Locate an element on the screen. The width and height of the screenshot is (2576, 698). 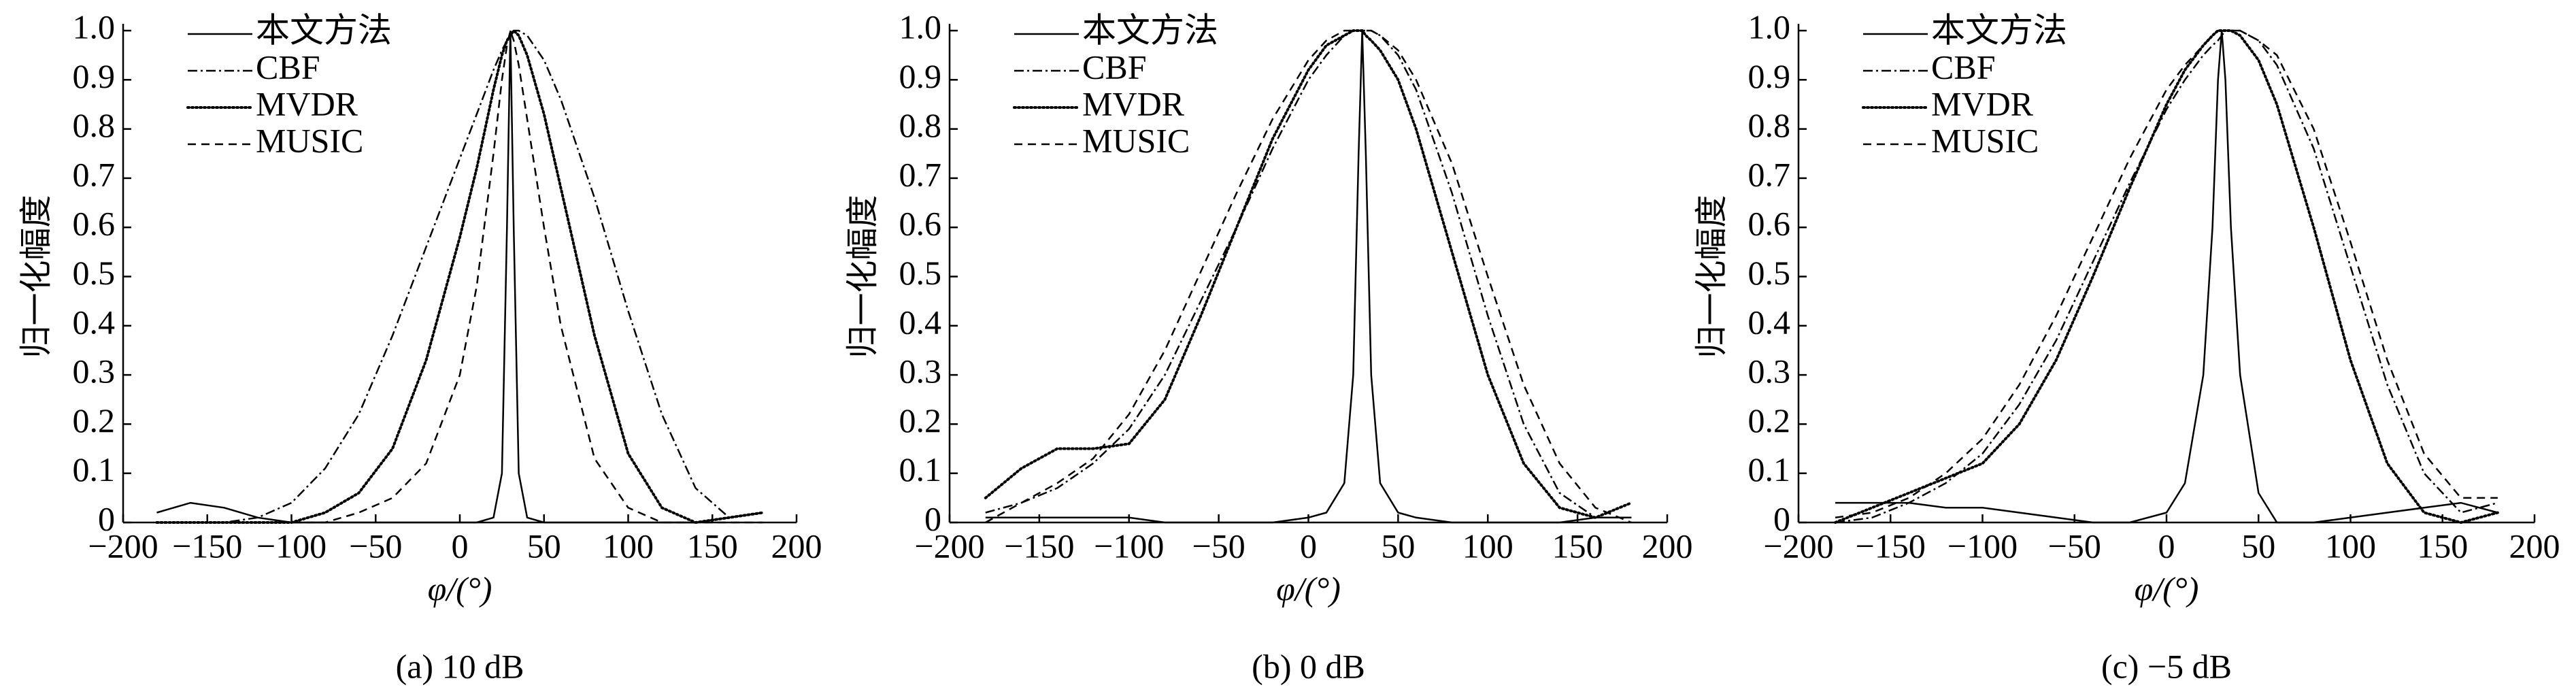
panel-caption: (c) −5 dB is located at coordinates (2166, 666).